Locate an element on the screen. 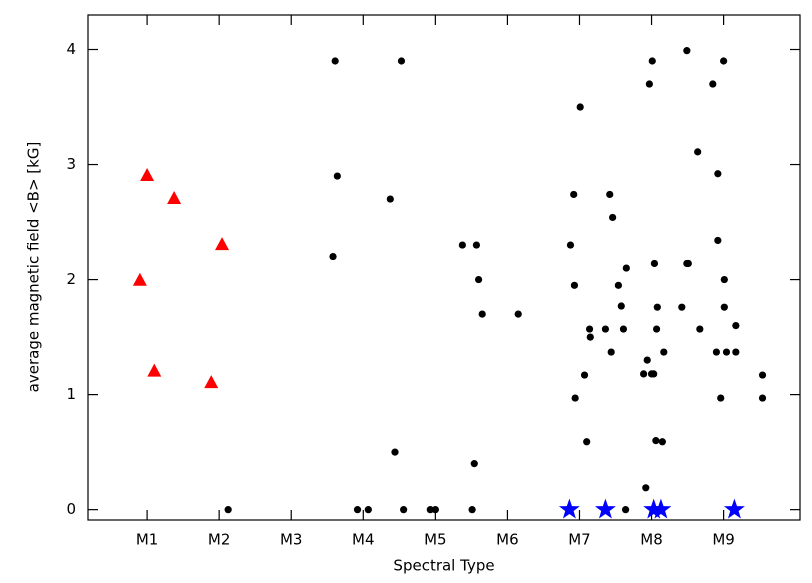 Image resolution: width=812 pixels, height=583 pixels. x-tick-label: M2 is located at coordinates (219, 540).